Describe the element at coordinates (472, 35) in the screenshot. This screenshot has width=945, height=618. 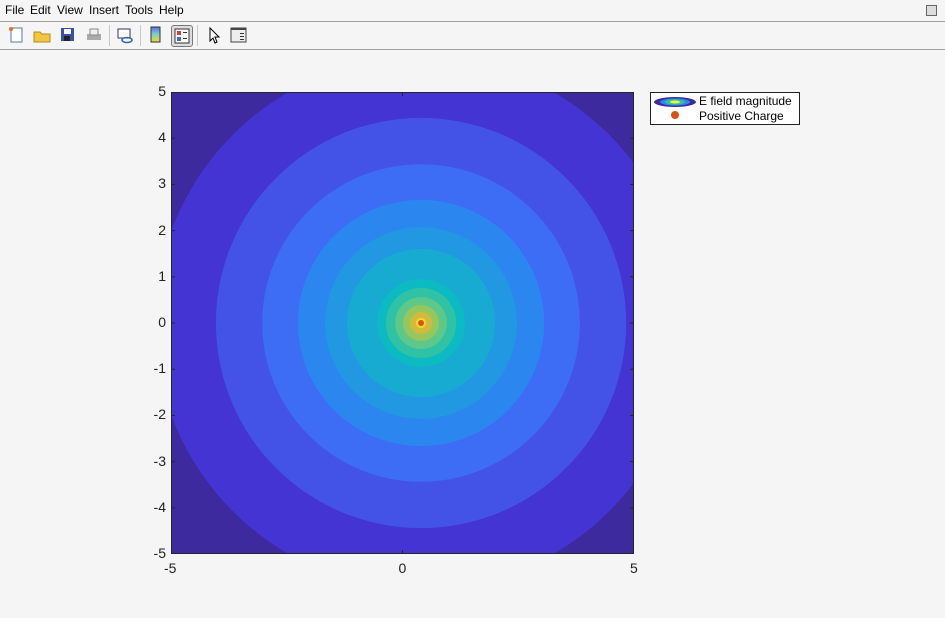
I see `toolbar` at that location.